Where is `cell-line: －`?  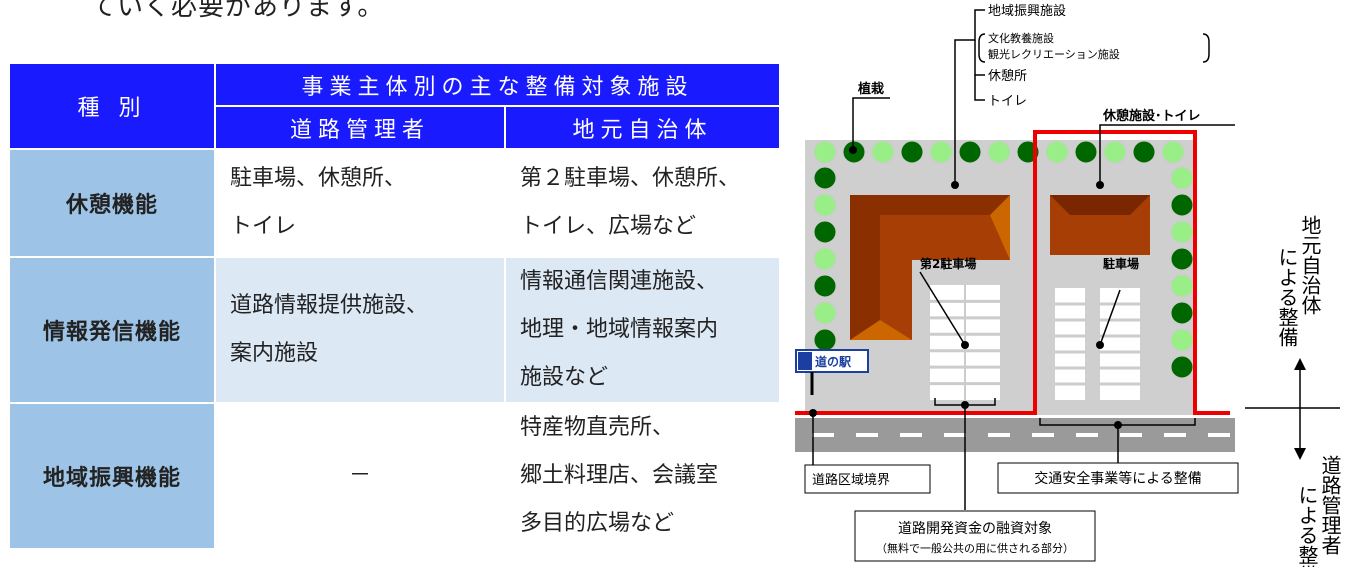 cell-line: － is located at coordinates (359, 475).